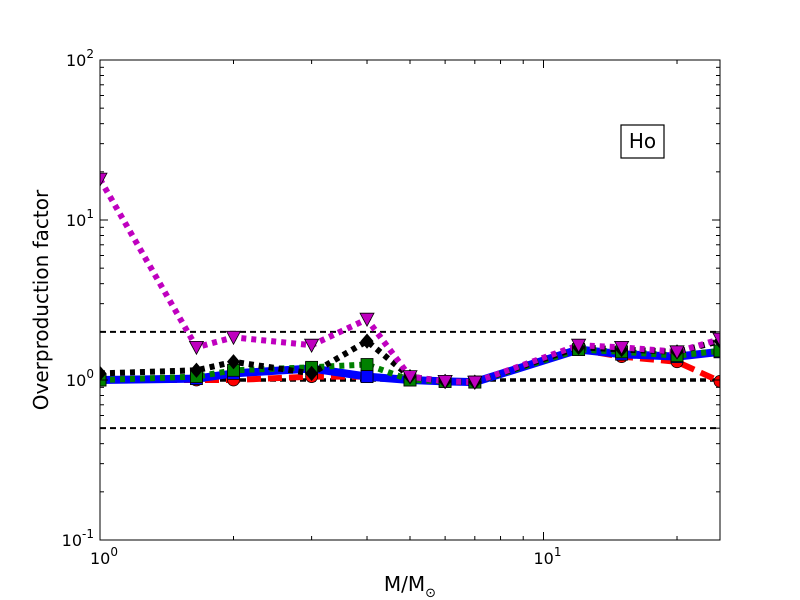 Image resolution: width=800 pixels, height=600 pixels. I want to click on x-axis-label-subscript: ⊙, so click(430, 593).